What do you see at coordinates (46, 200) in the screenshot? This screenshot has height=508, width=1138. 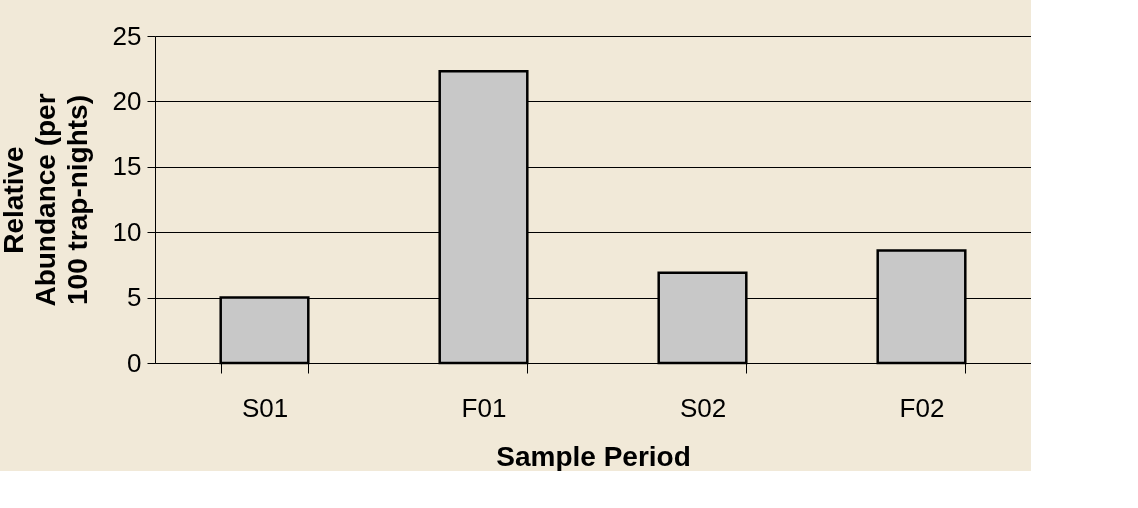 I see `y-axis-title: Relative Abundance (per 100 trap-nights)` at bounding box center [46, 200].